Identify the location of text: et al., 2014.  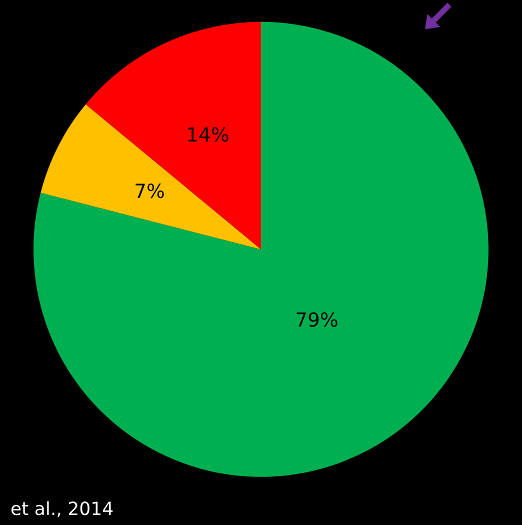
(62, 509).